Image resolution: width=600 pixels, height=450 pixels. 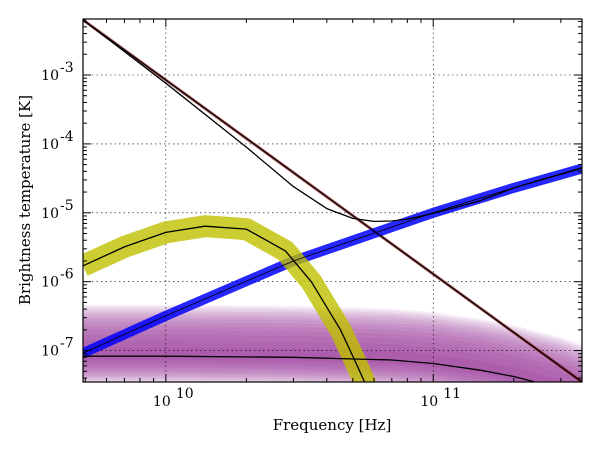 I want to click on y-tick-exponent: -4, so click(x=67, y=137).